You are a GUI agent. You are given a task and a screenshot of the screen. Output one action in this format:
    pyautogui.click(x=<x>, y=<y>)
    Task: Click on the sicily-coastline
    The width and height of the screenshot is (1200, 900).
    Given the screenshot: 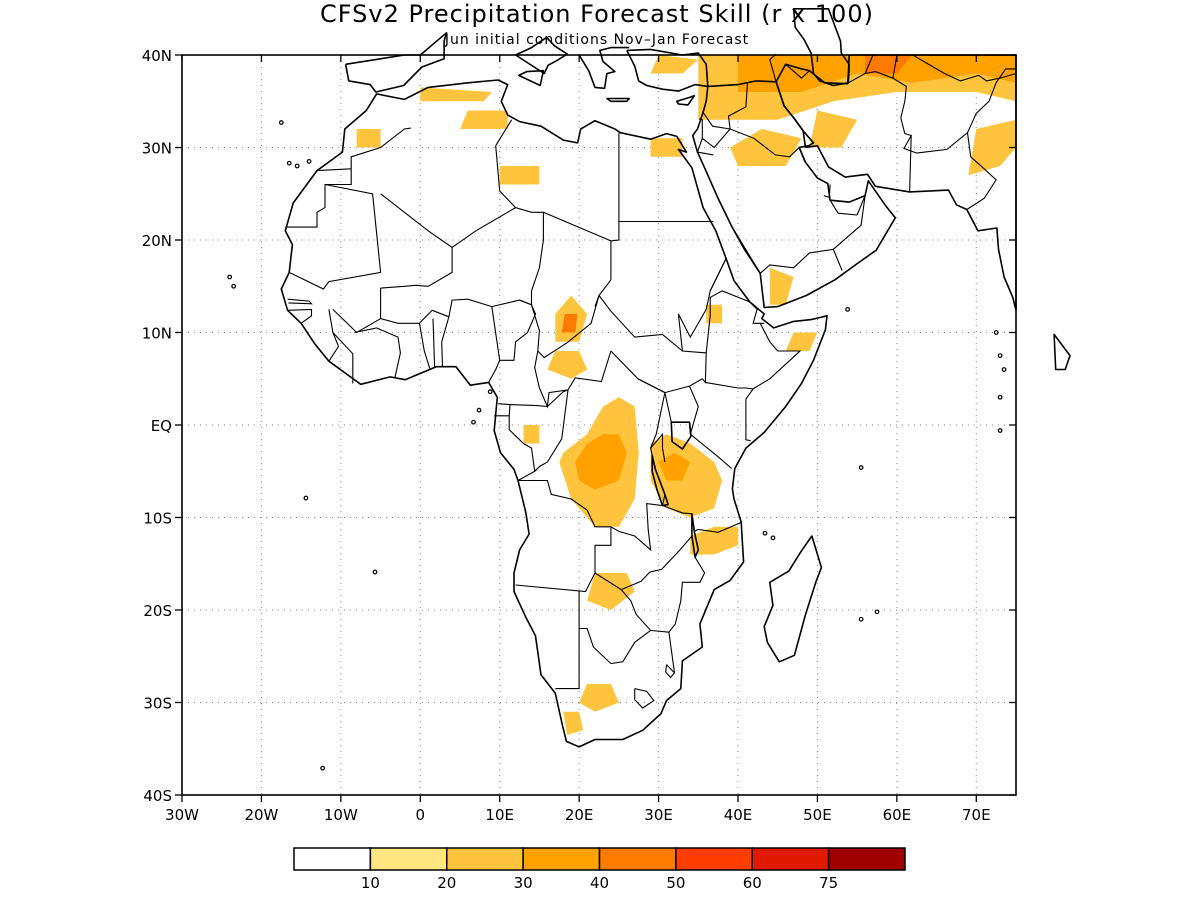 What is the action you would take?
    pyautogui.click(x=531, y=78)
    